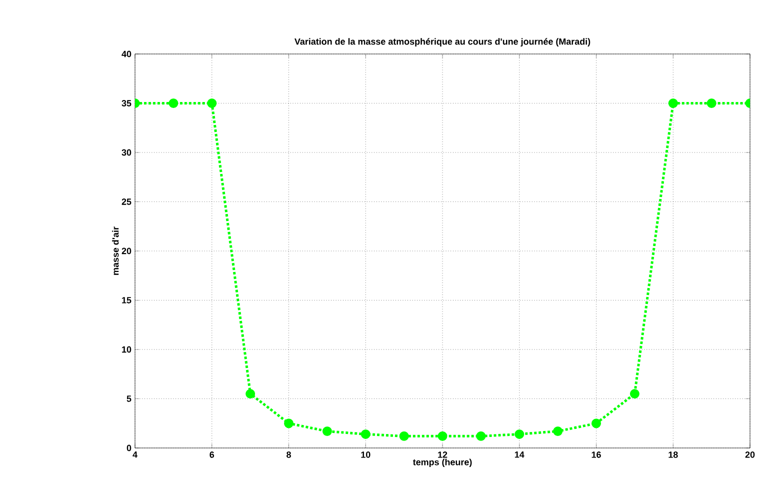 The image size is (778, 495). I want to click on y-tick-label: 40, so click(127, 54).